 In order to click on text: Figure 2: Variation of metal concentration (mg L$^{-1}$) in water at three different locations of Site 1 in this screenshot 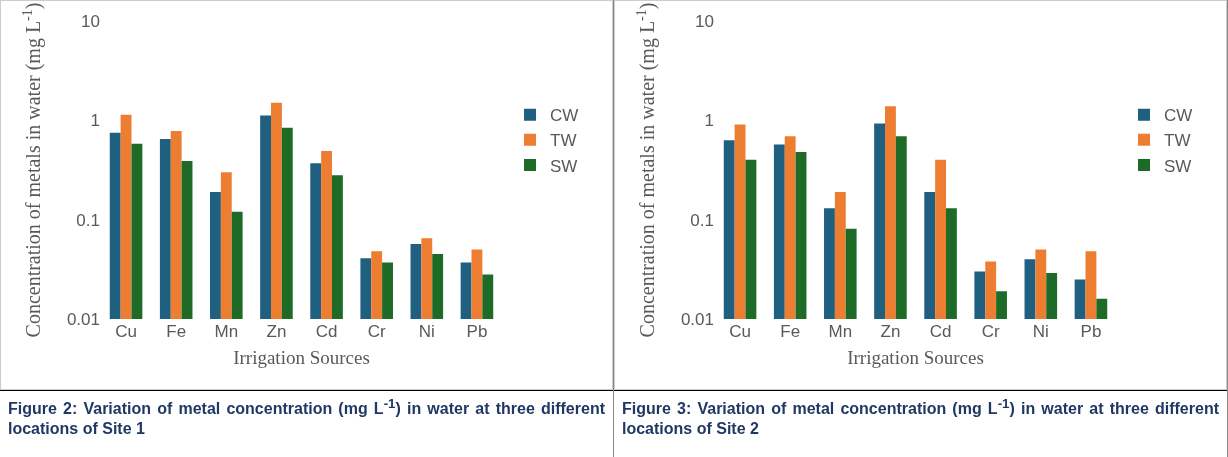, I will do `click(306, 417)`.